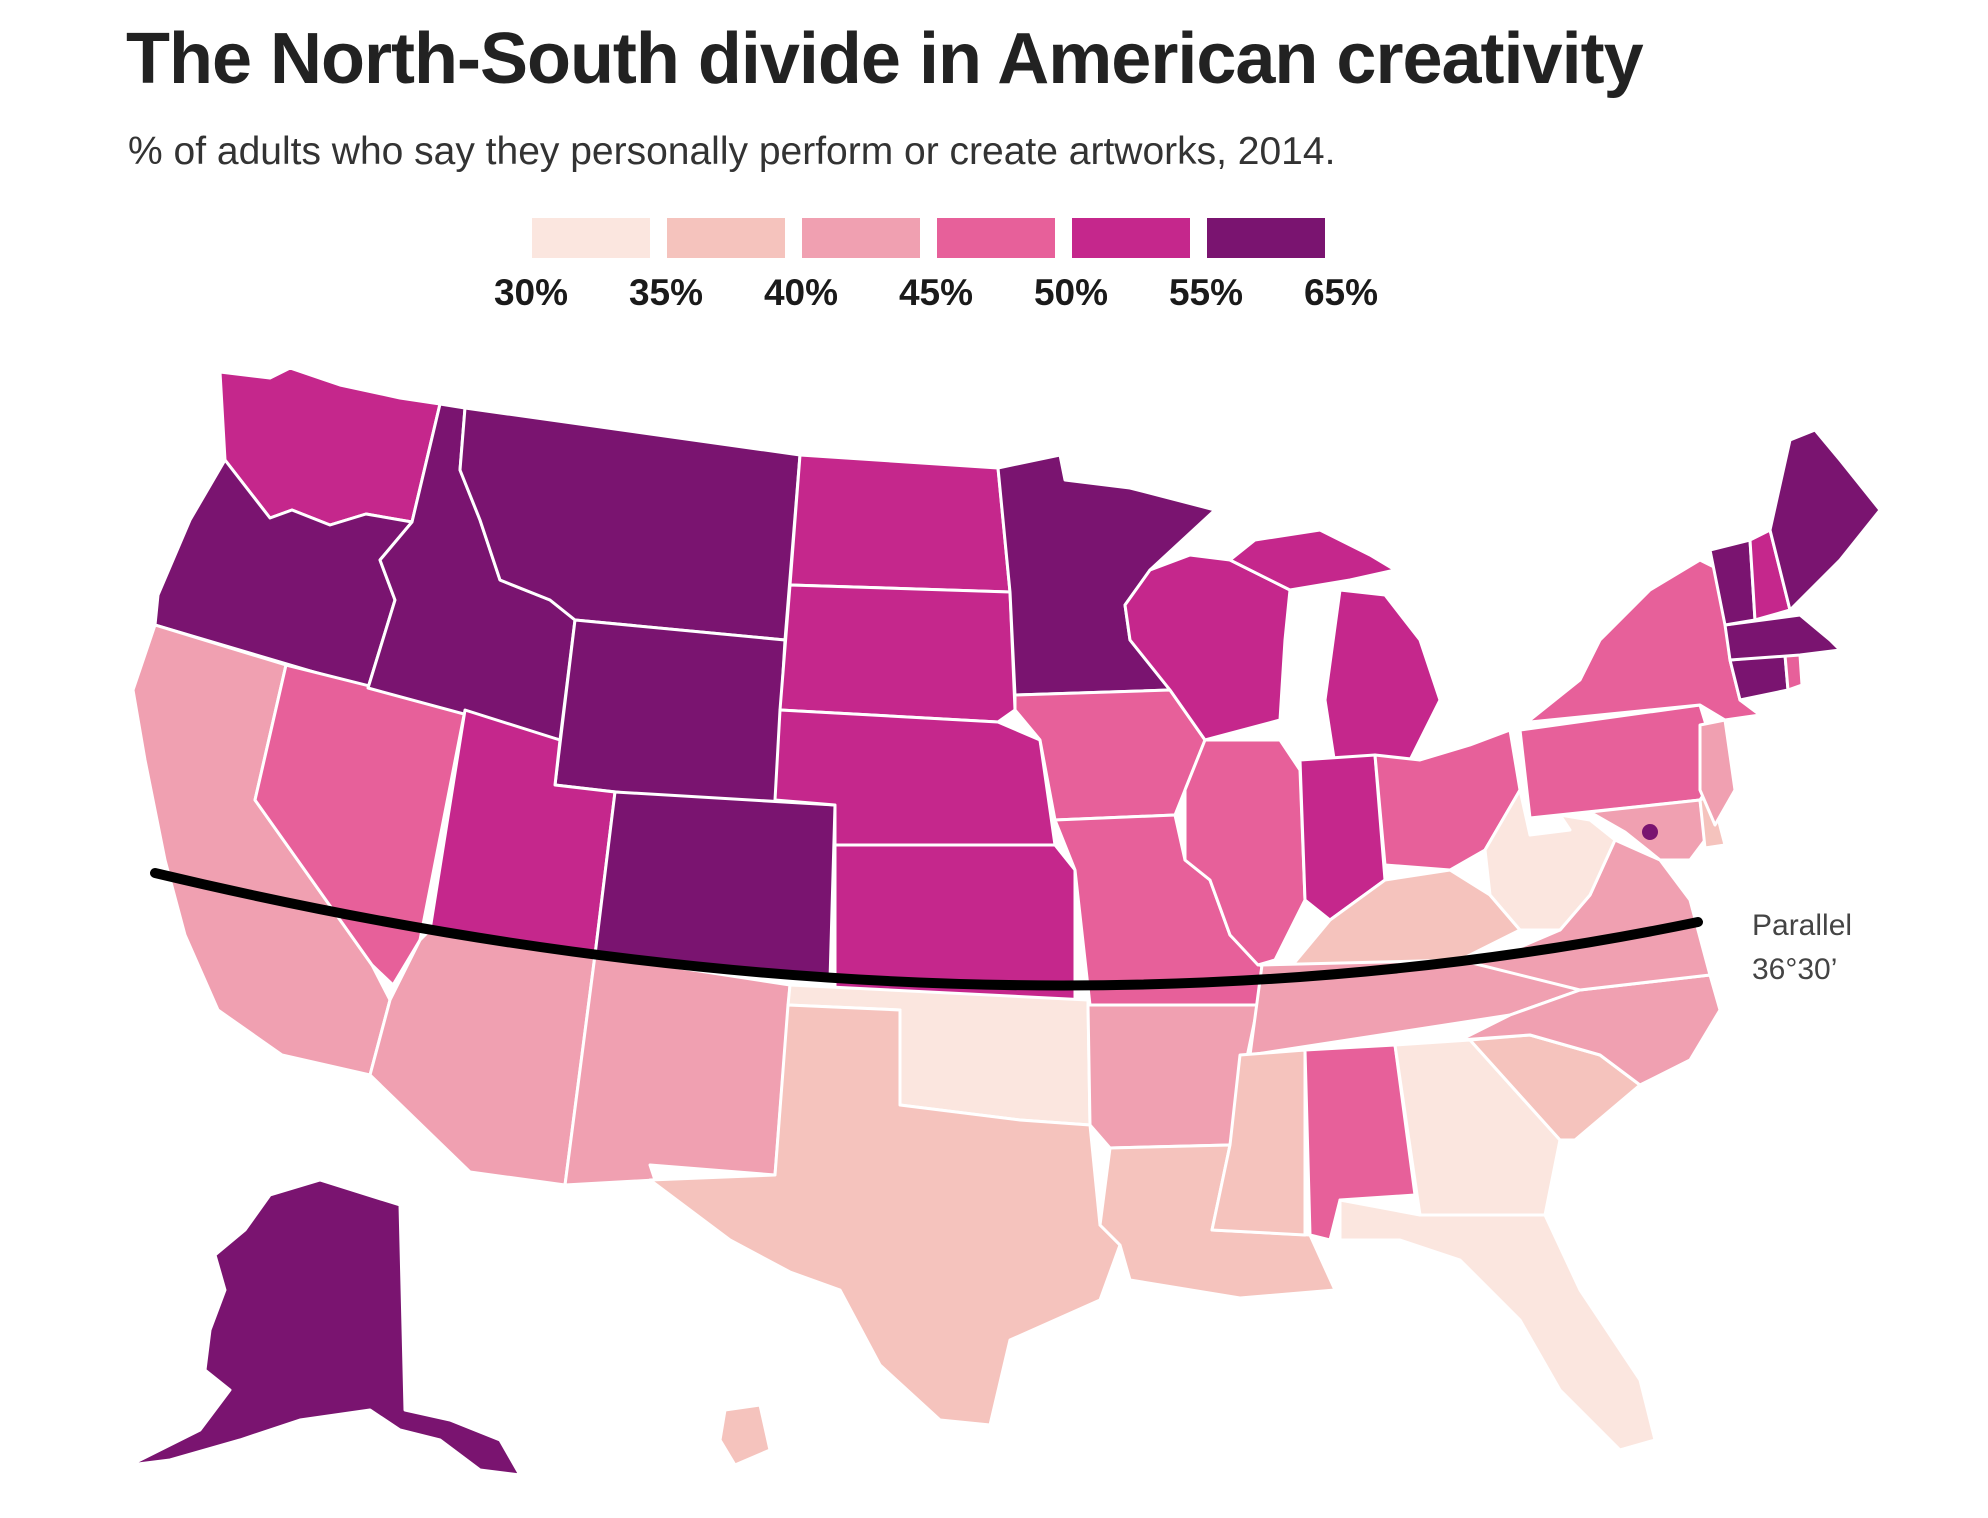 The image size is (1988, 1518). I want to click on state-wyoming, so click(670, 715).